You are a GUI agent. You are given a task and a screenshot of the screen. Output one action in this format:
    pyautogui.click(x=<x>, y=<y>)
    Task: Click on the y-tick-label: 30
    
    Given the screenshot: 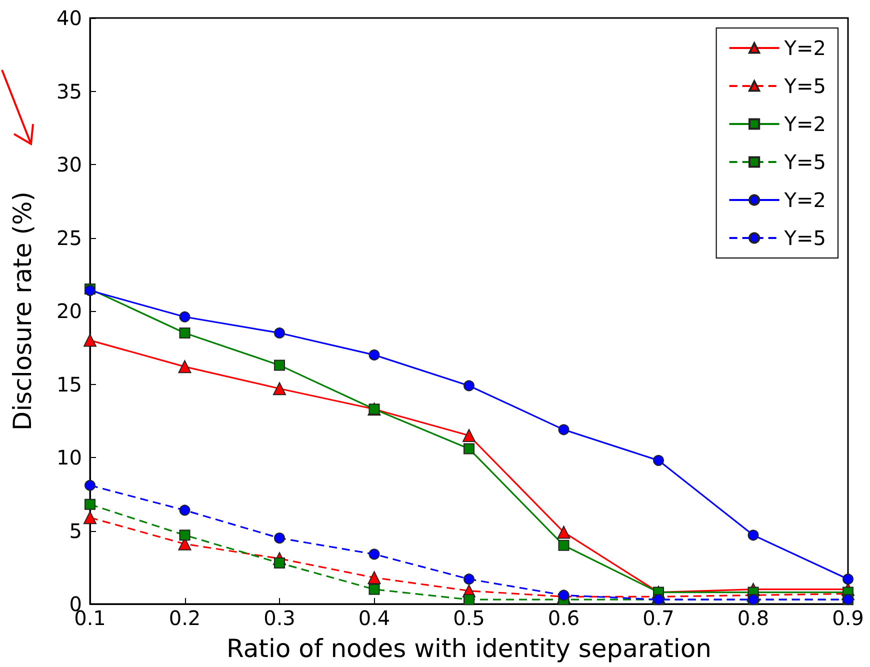 What is the action you would take?
    pyautogui.click(x=69, y=164)
    